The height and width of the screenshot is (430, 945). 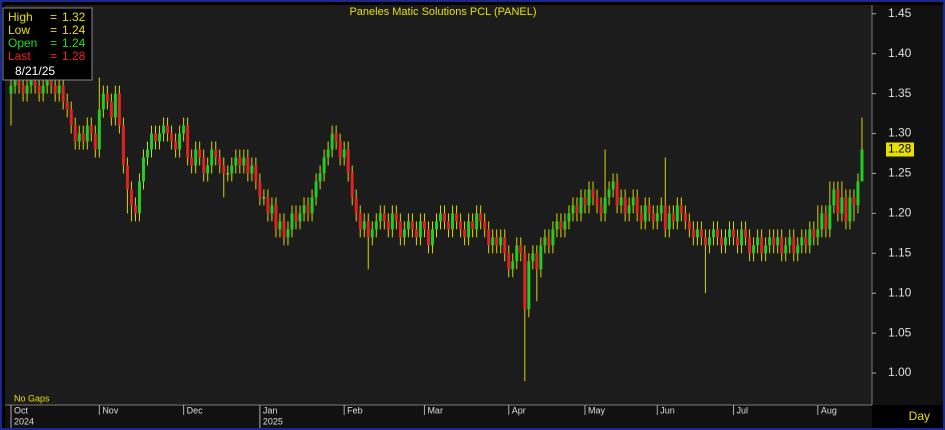 What do you see at coordinates (900, 149) in the screenshot?
I see `last-price-box` at bounding box center [900, 149].